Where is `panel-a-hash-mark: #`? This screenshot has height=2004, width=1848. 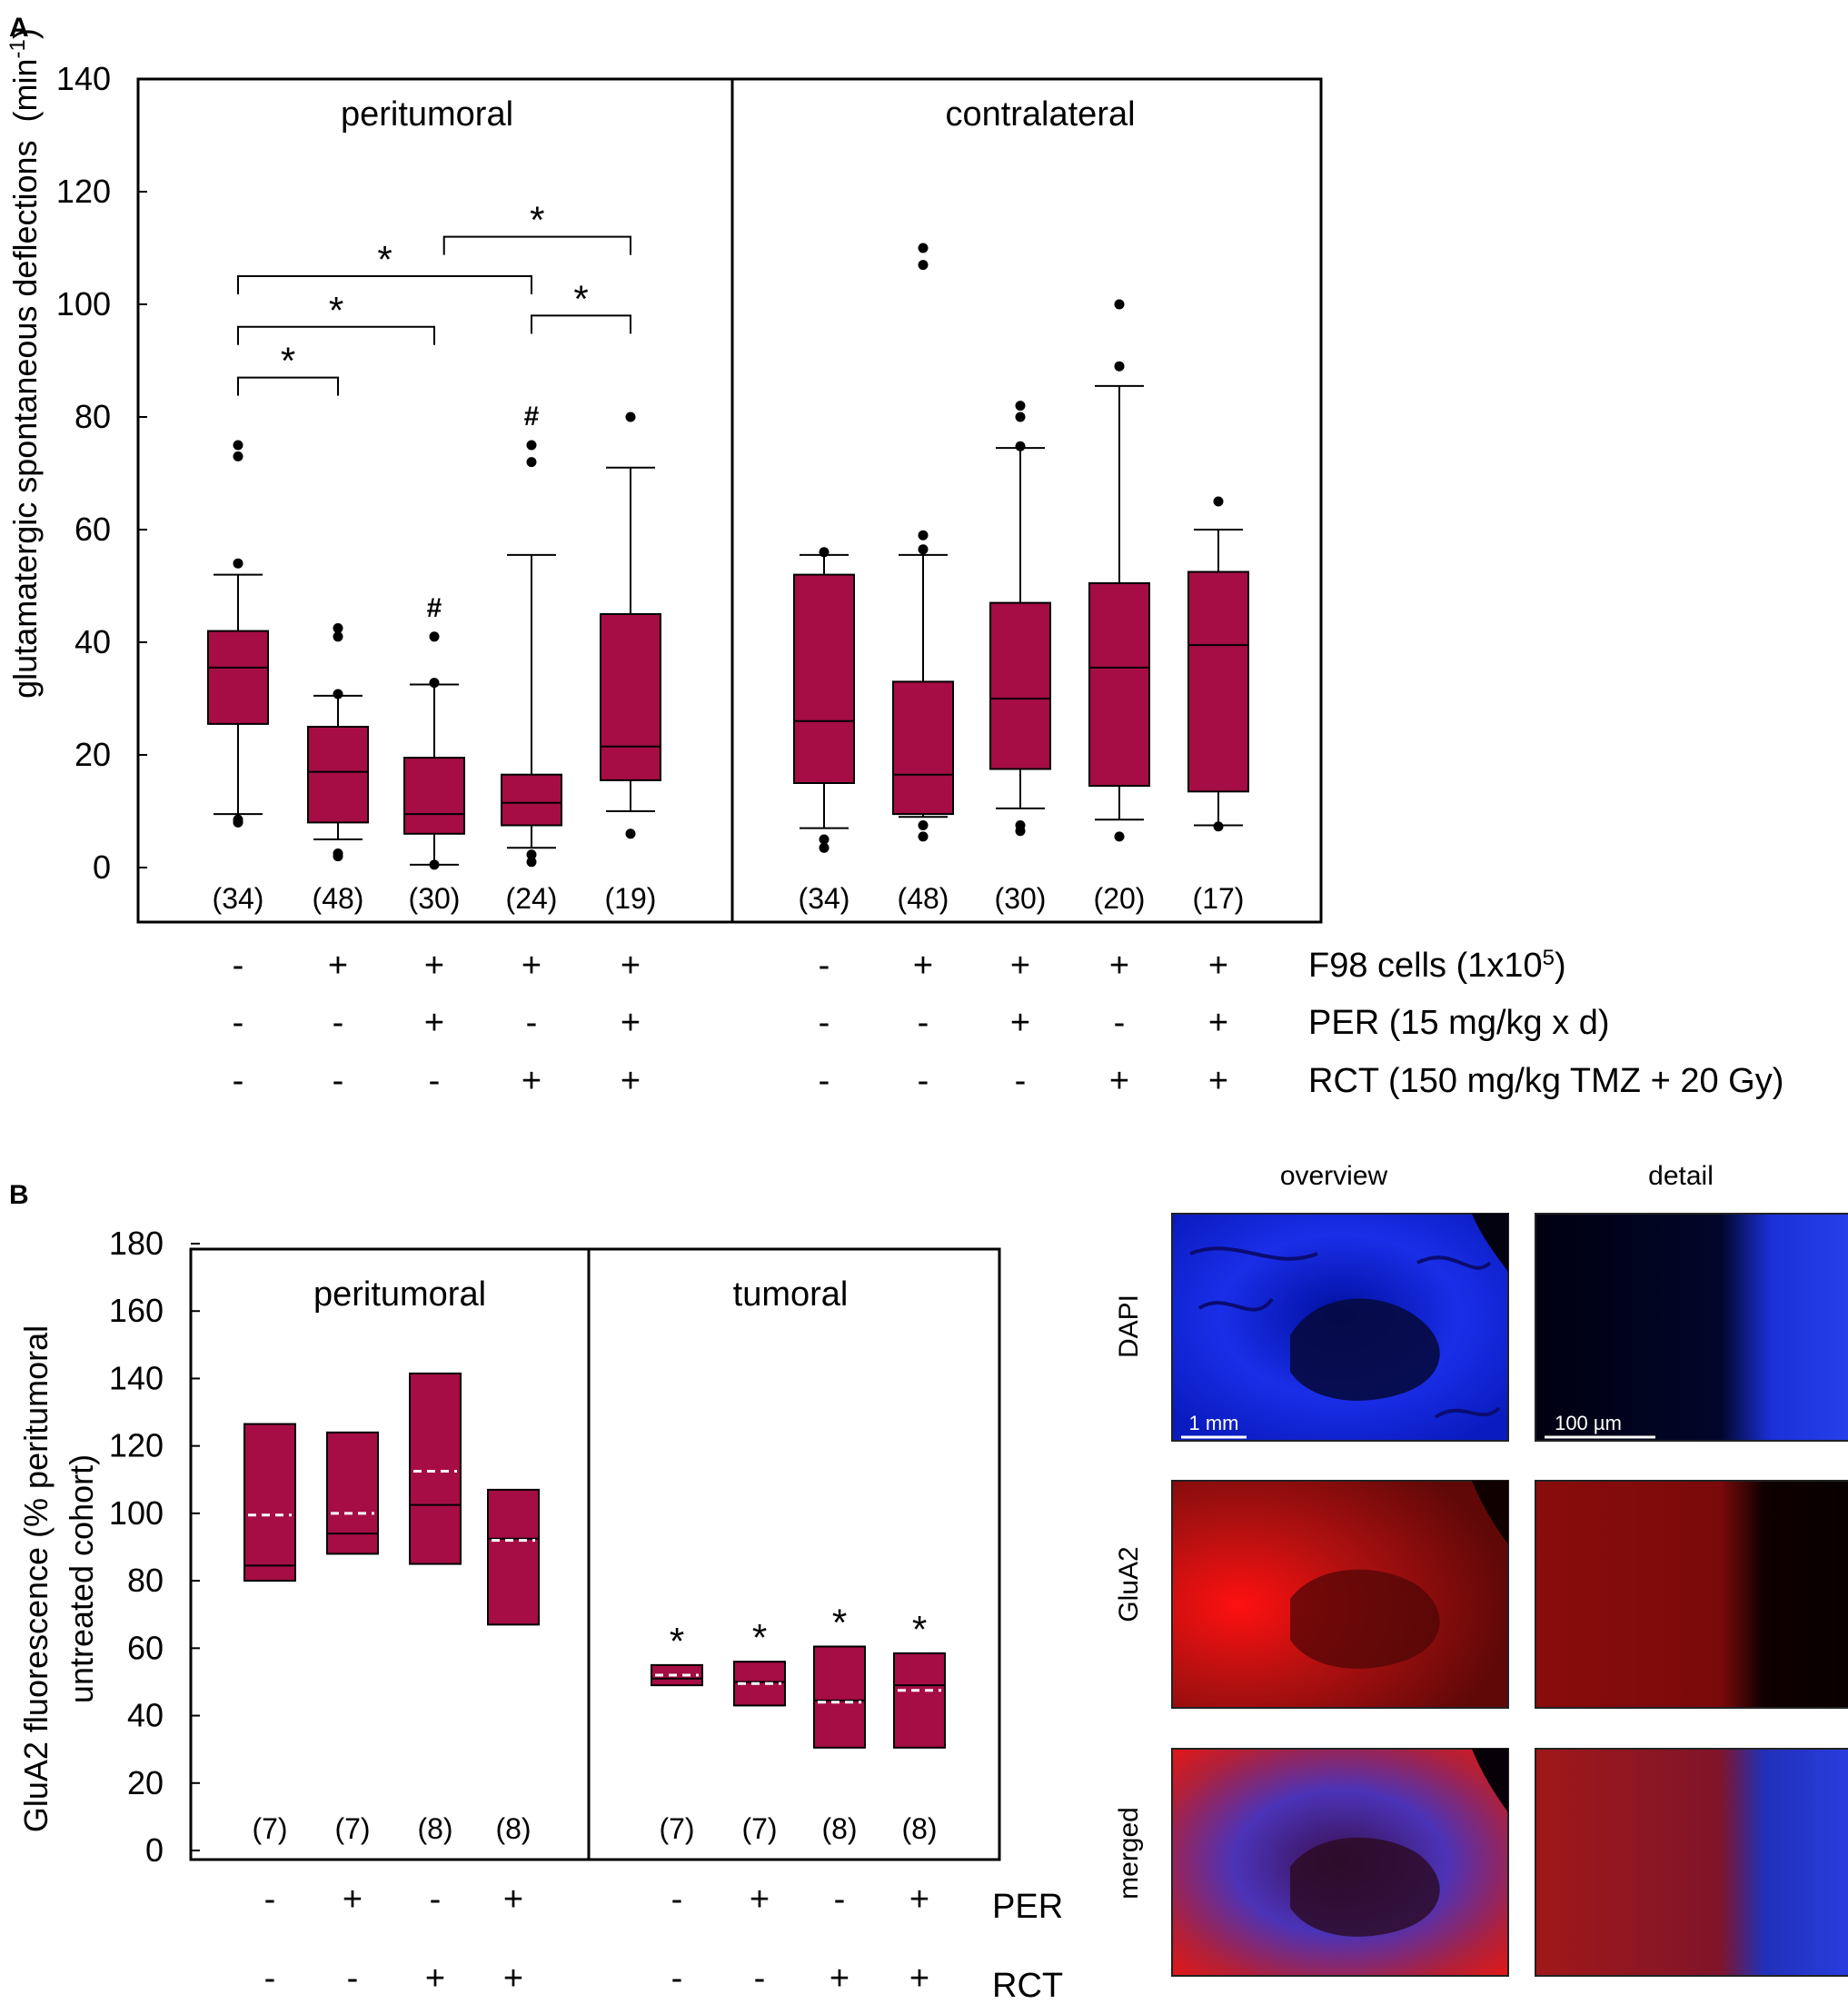
panel-a-hash-mark: # is located at coordinates (532, 417).